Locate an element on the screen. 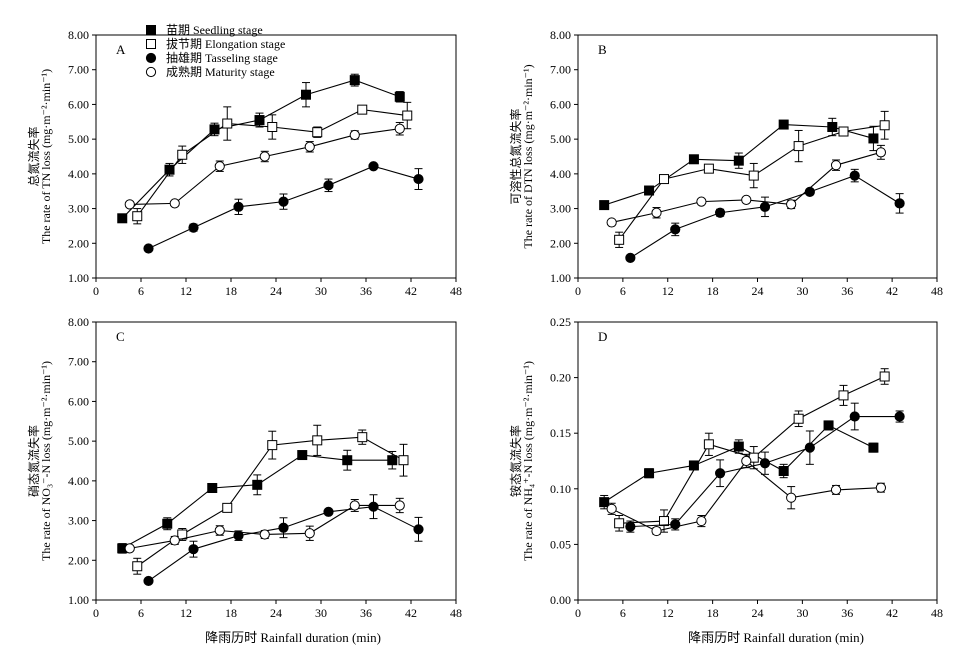  x-tick-label: 42 is located at coordinates (892, 291).